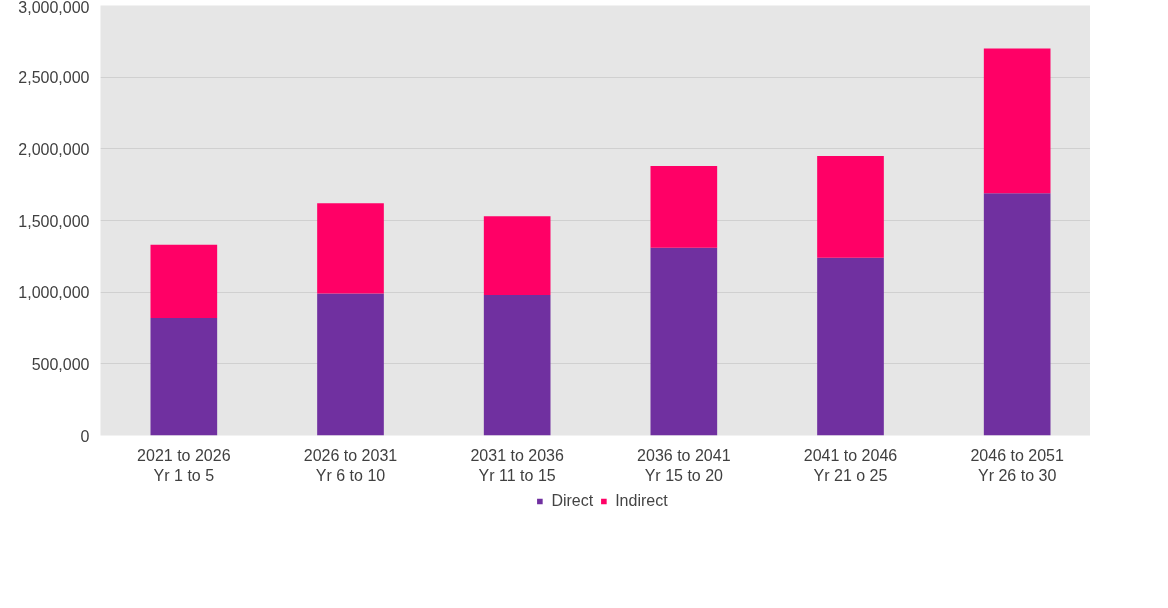  I want to click on y-tick-label: 0, so click(85, 436).